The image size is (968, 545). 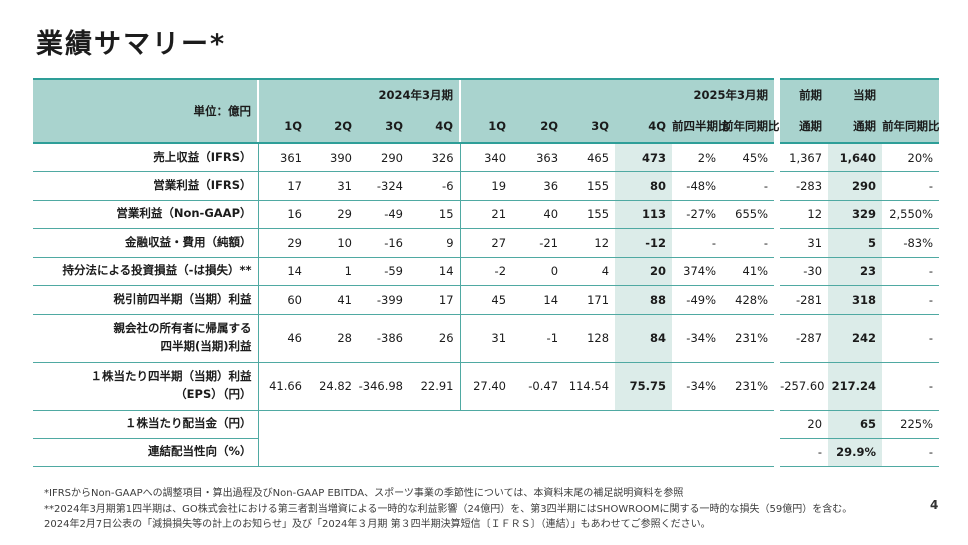 What do you see at coordinates (145, 338) in the screenshot?
I see `row-label: 親会社の所有者に帰属する 四半期(当期)利益` at bounding box center [145, 338].